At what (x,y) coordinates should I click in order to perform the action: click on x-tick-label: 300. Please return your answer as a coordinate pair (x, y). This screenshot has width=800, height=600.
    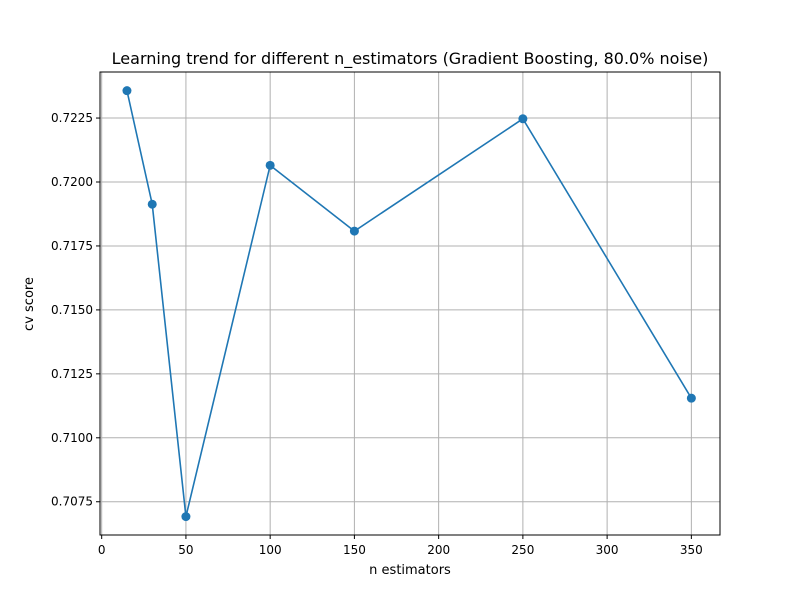
    Looking at the image, I should click on (607, 550).